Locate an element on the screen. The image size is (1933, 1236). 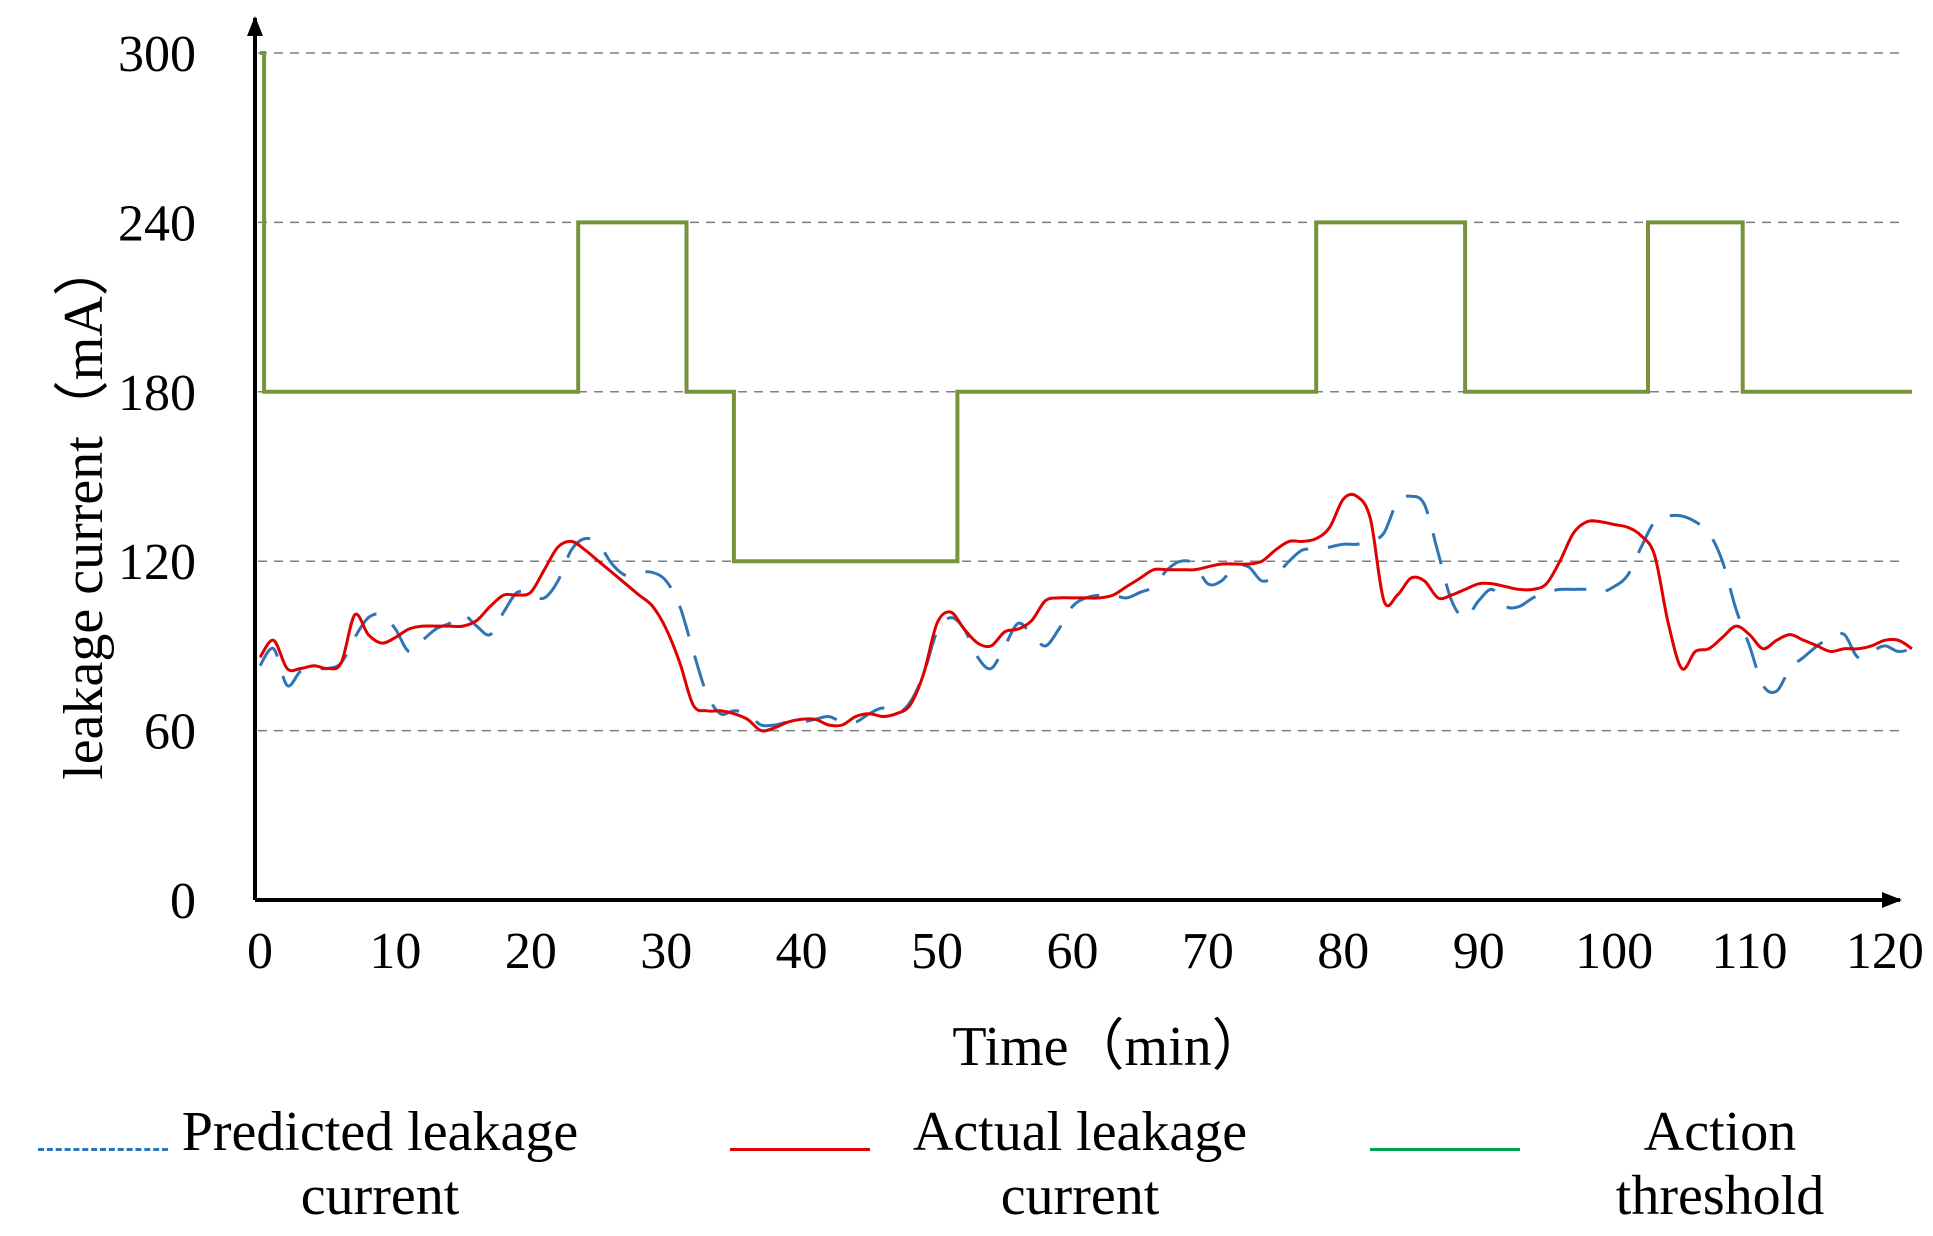
x-tick-label-50: 50 is located at coordinates (937, 951).